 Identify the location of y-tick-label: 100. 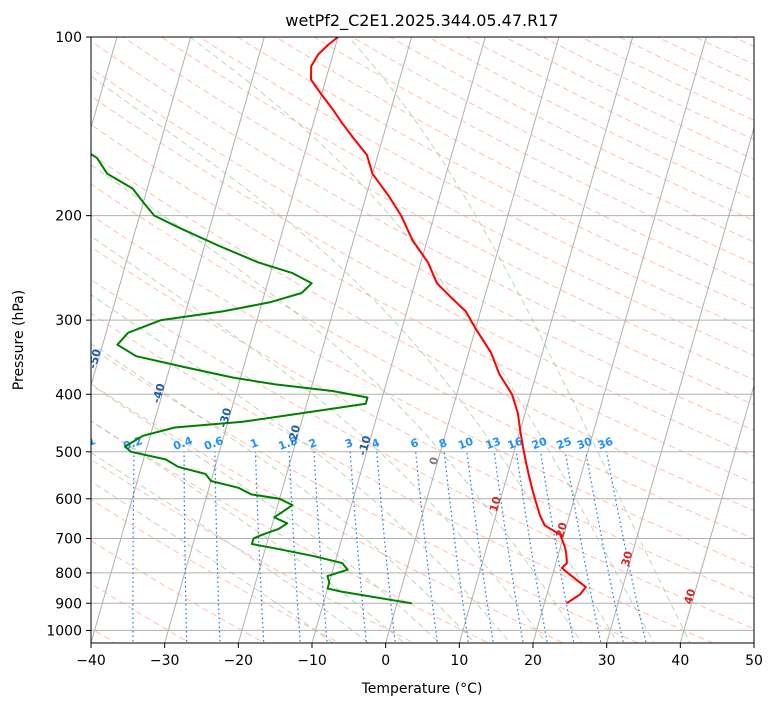
(68, 38).